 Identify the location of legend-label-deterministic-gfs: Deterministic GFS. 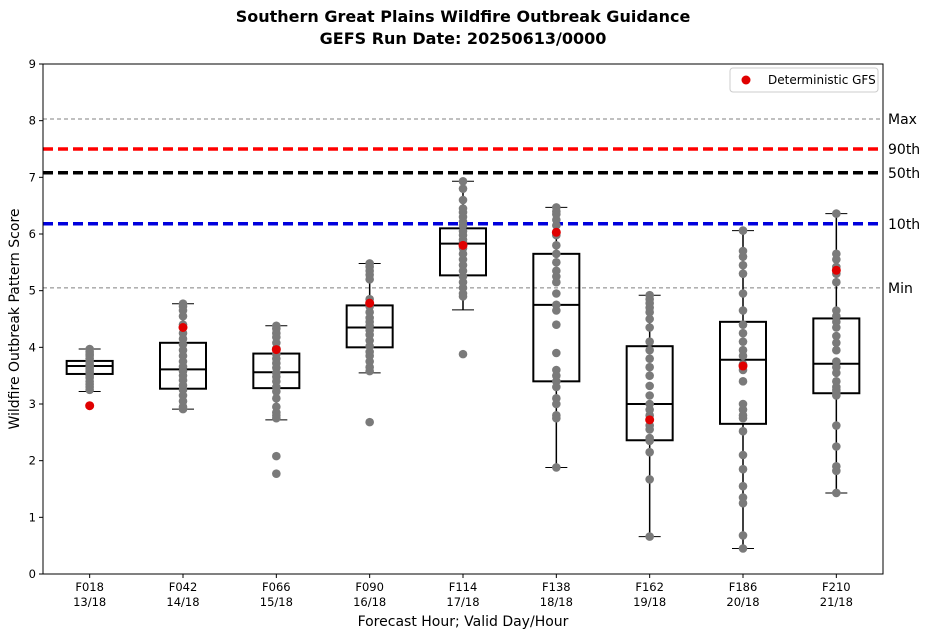
(822, 80).